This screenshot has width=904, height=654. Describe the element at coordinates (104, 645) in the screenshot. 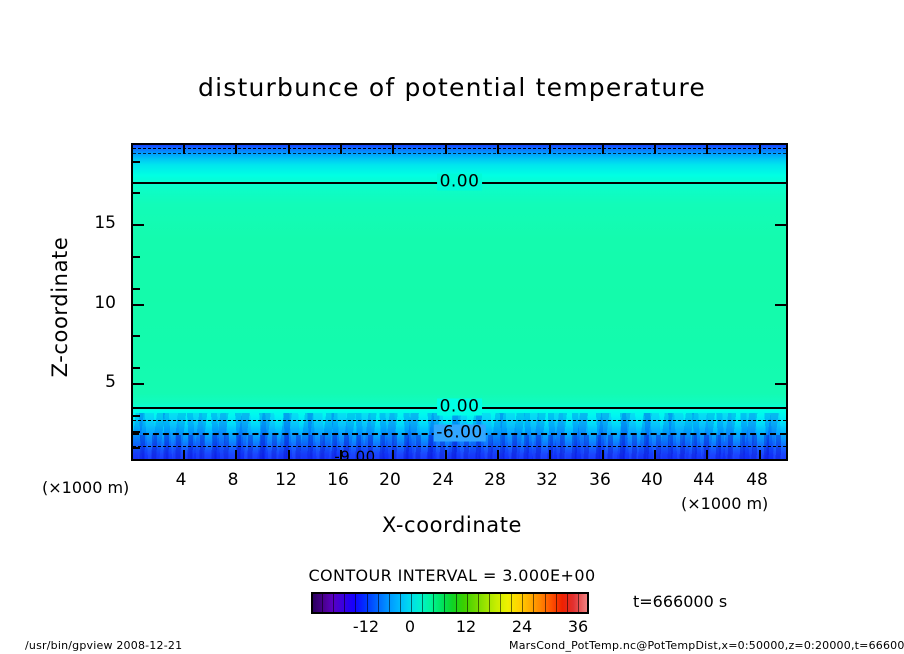

I see `footer-command-info: /usr/bin/gpview 2008-12-21` at that location.